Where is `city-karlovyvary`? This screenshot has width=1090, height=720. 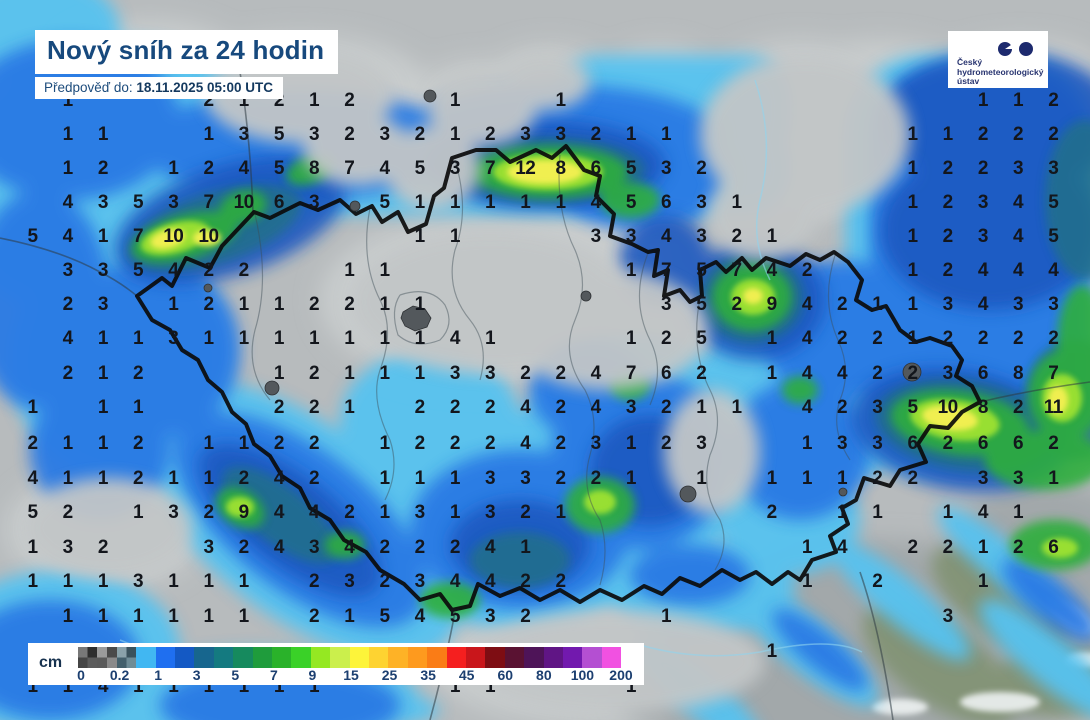 city-karlovyvary is located at coordinates (208, 288).